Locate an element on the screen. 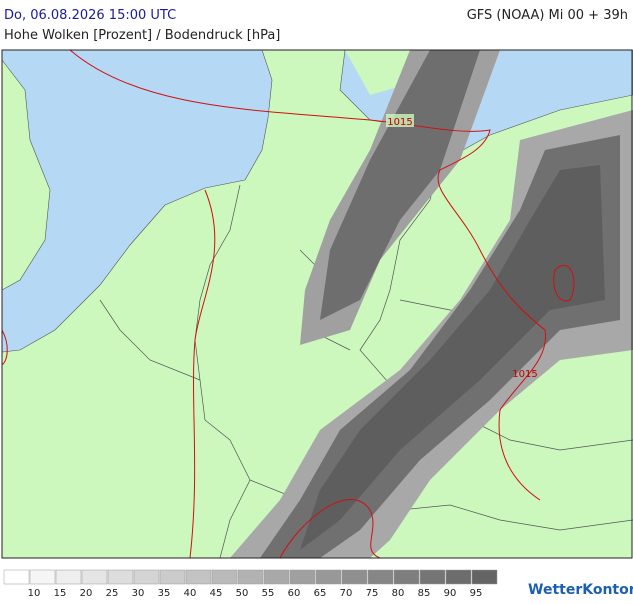 The height and width of the screenshot is (604, 633). legend-label: 95 is located at coordinates (476, 593).